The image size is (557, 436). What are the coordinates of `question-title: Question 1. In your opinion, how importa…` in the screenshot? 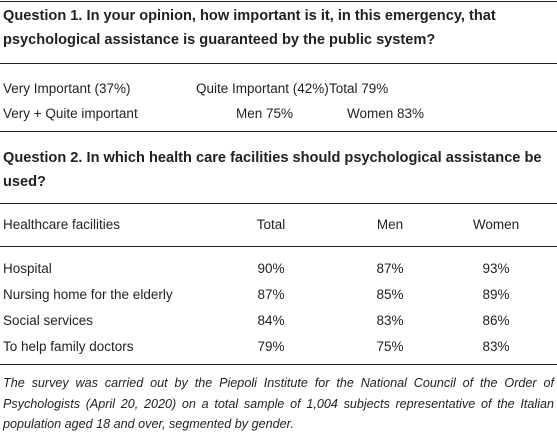 It's located at (249, 28).